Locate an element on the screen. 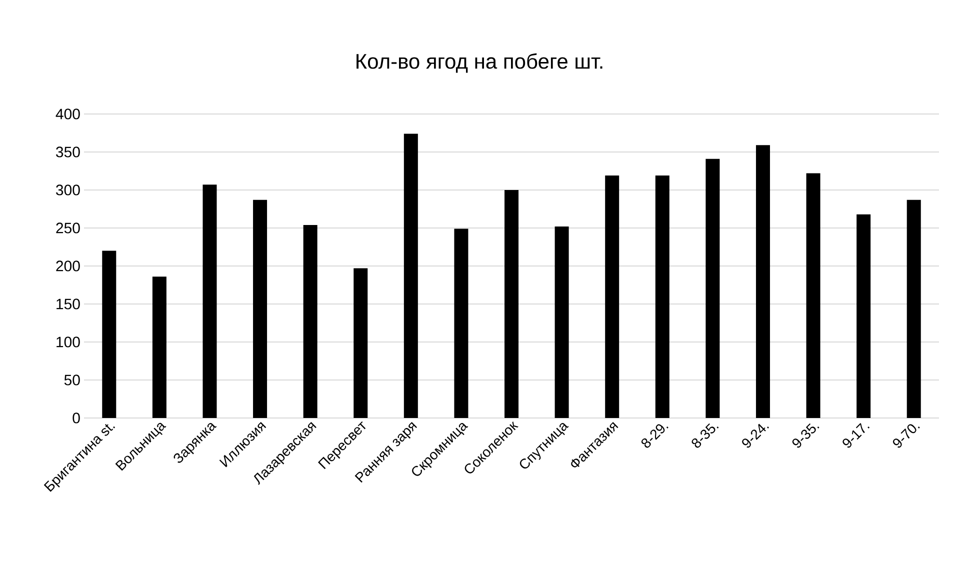 The width and height of the screenshot is (959, 584). y-tick-label: 0 is located at coordinates (76, 418).